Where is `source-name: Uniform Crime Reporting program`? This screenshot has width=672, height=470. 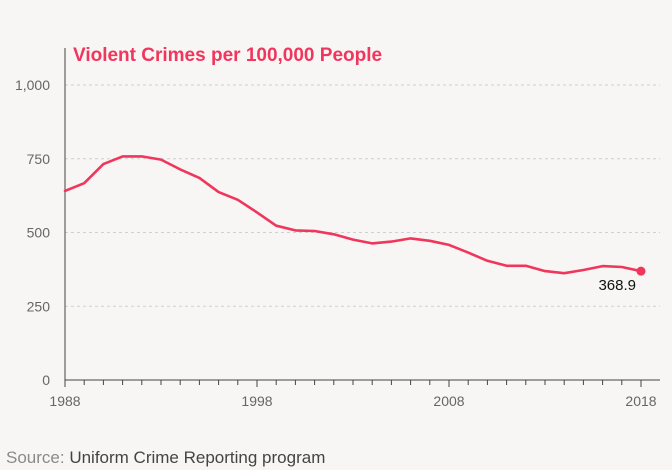 source-name: Uniform Crime Reporting program is located at coordinates (197, 457).